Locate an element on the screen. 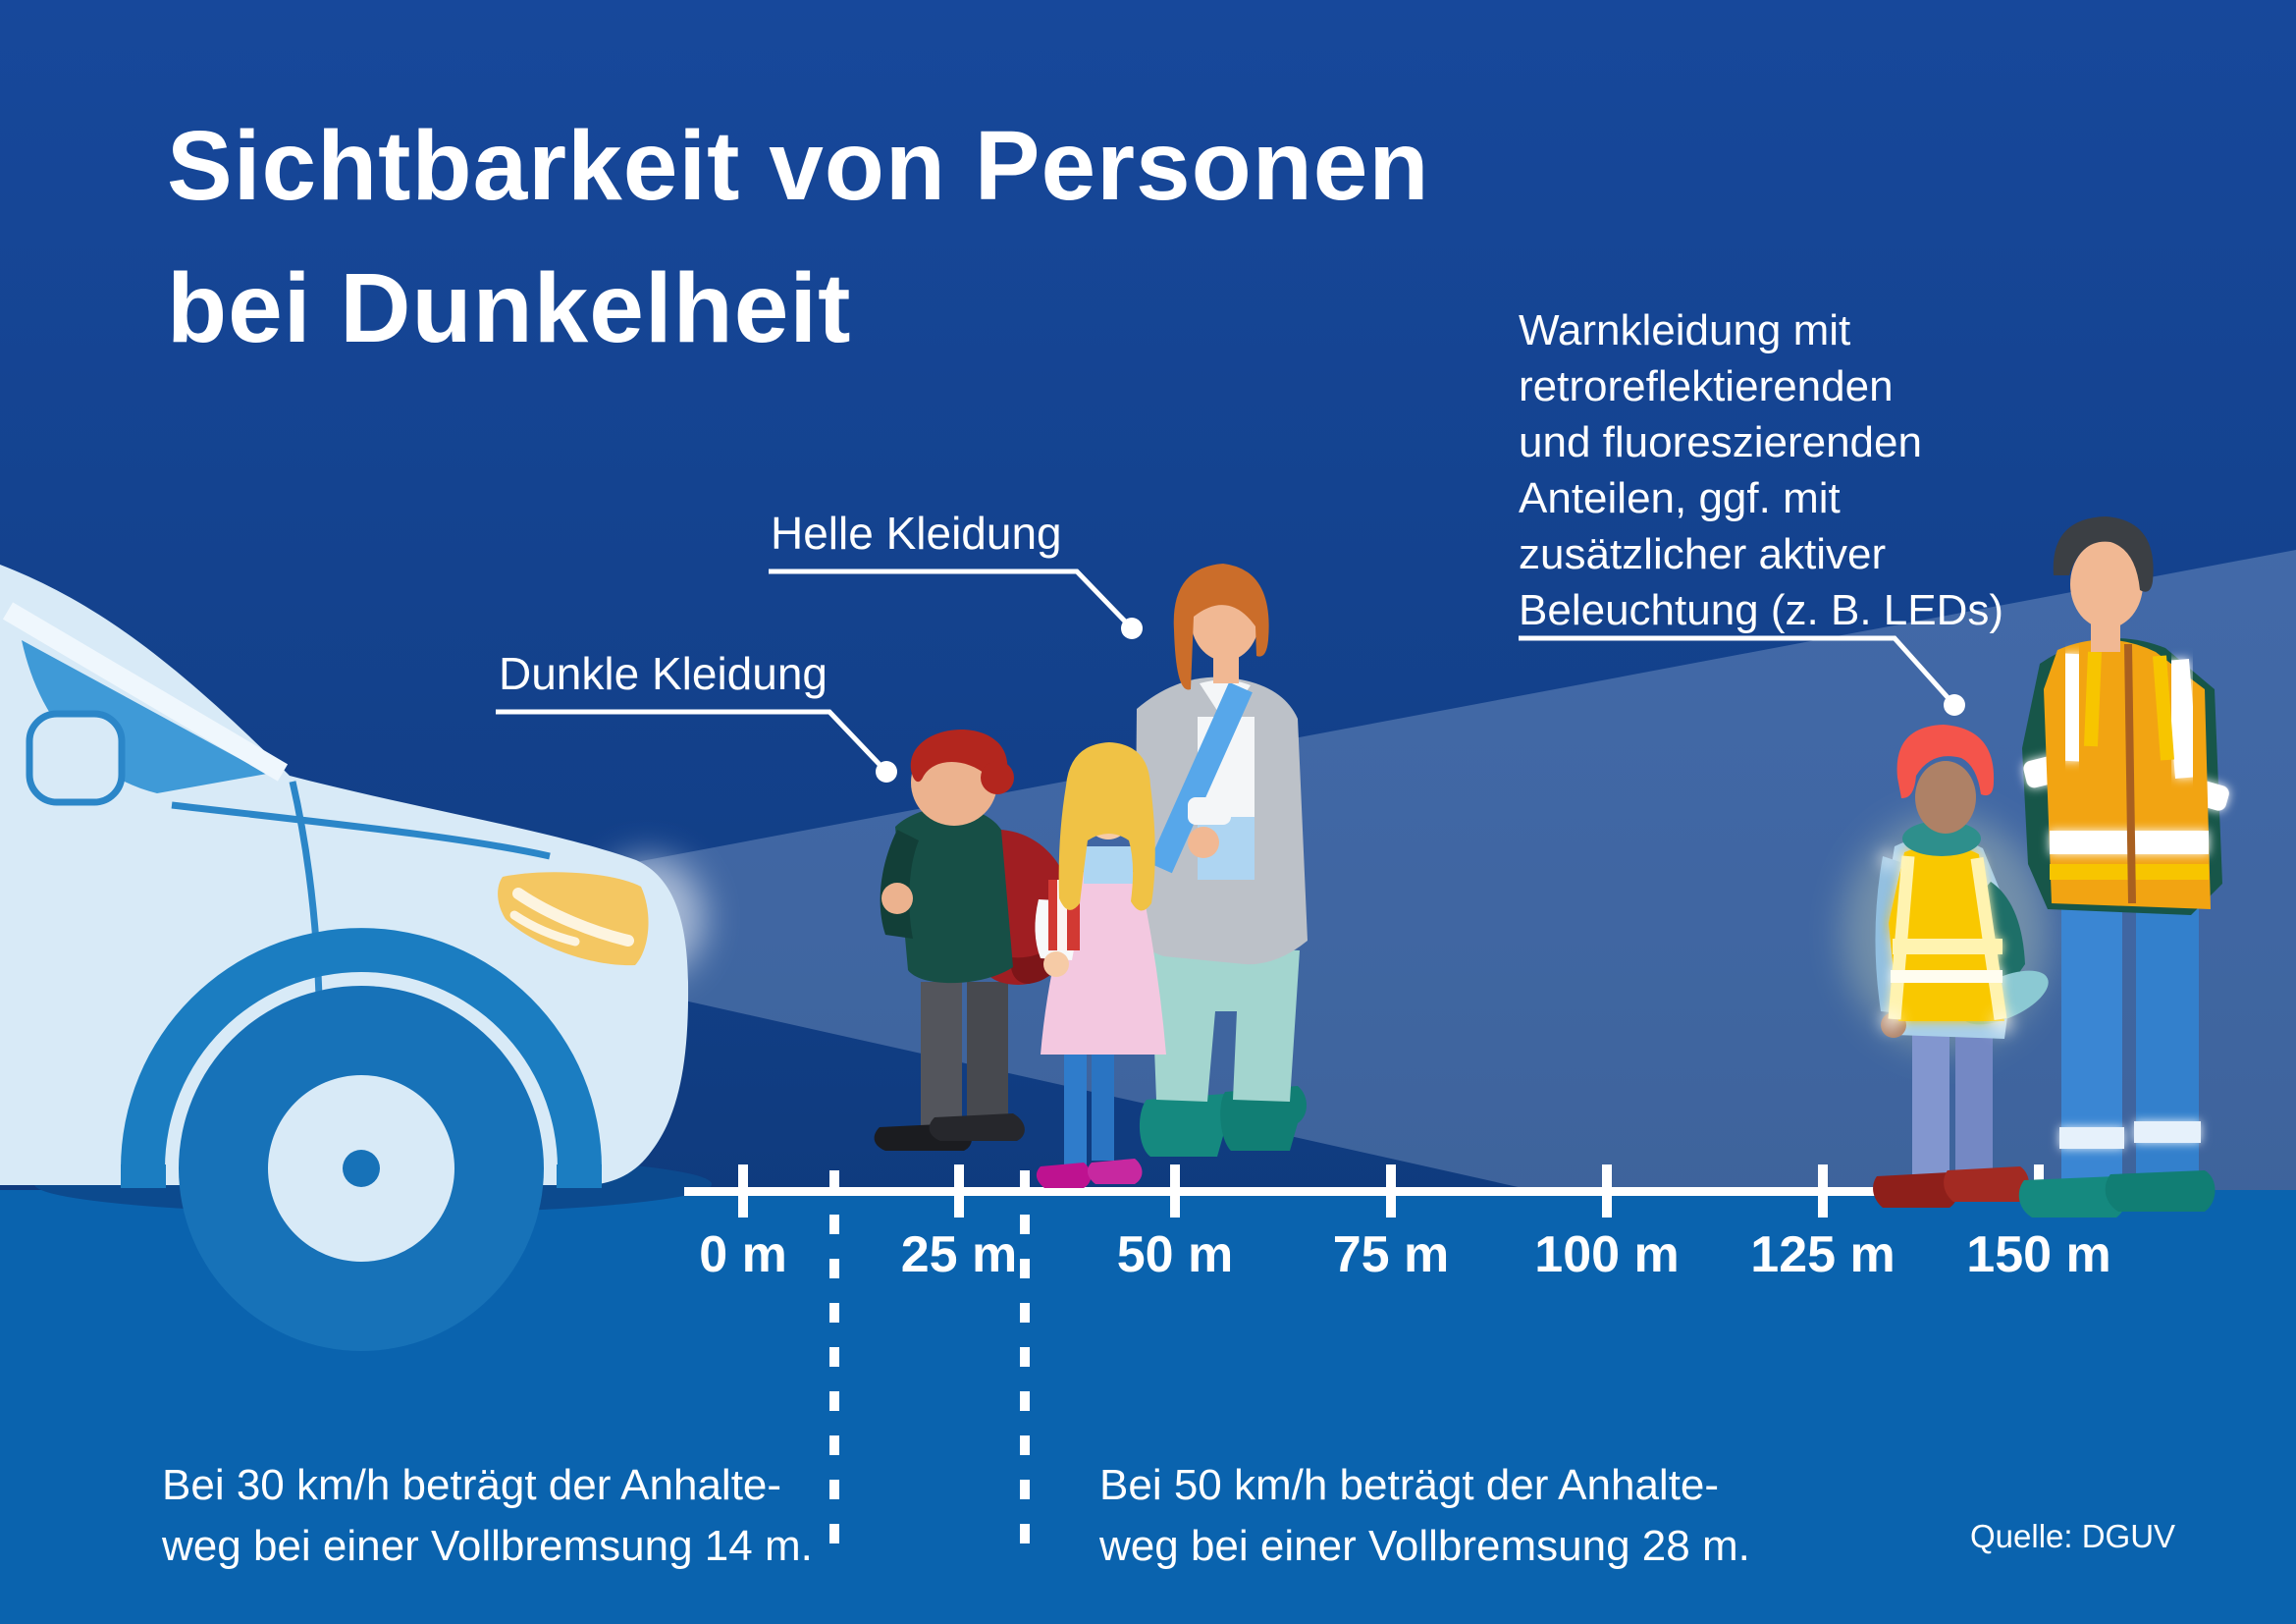 Image resolution: width=2296 pixels, height=1624 pixels. callout-dot-warn-clothing is located at coordinates (1954, 705).